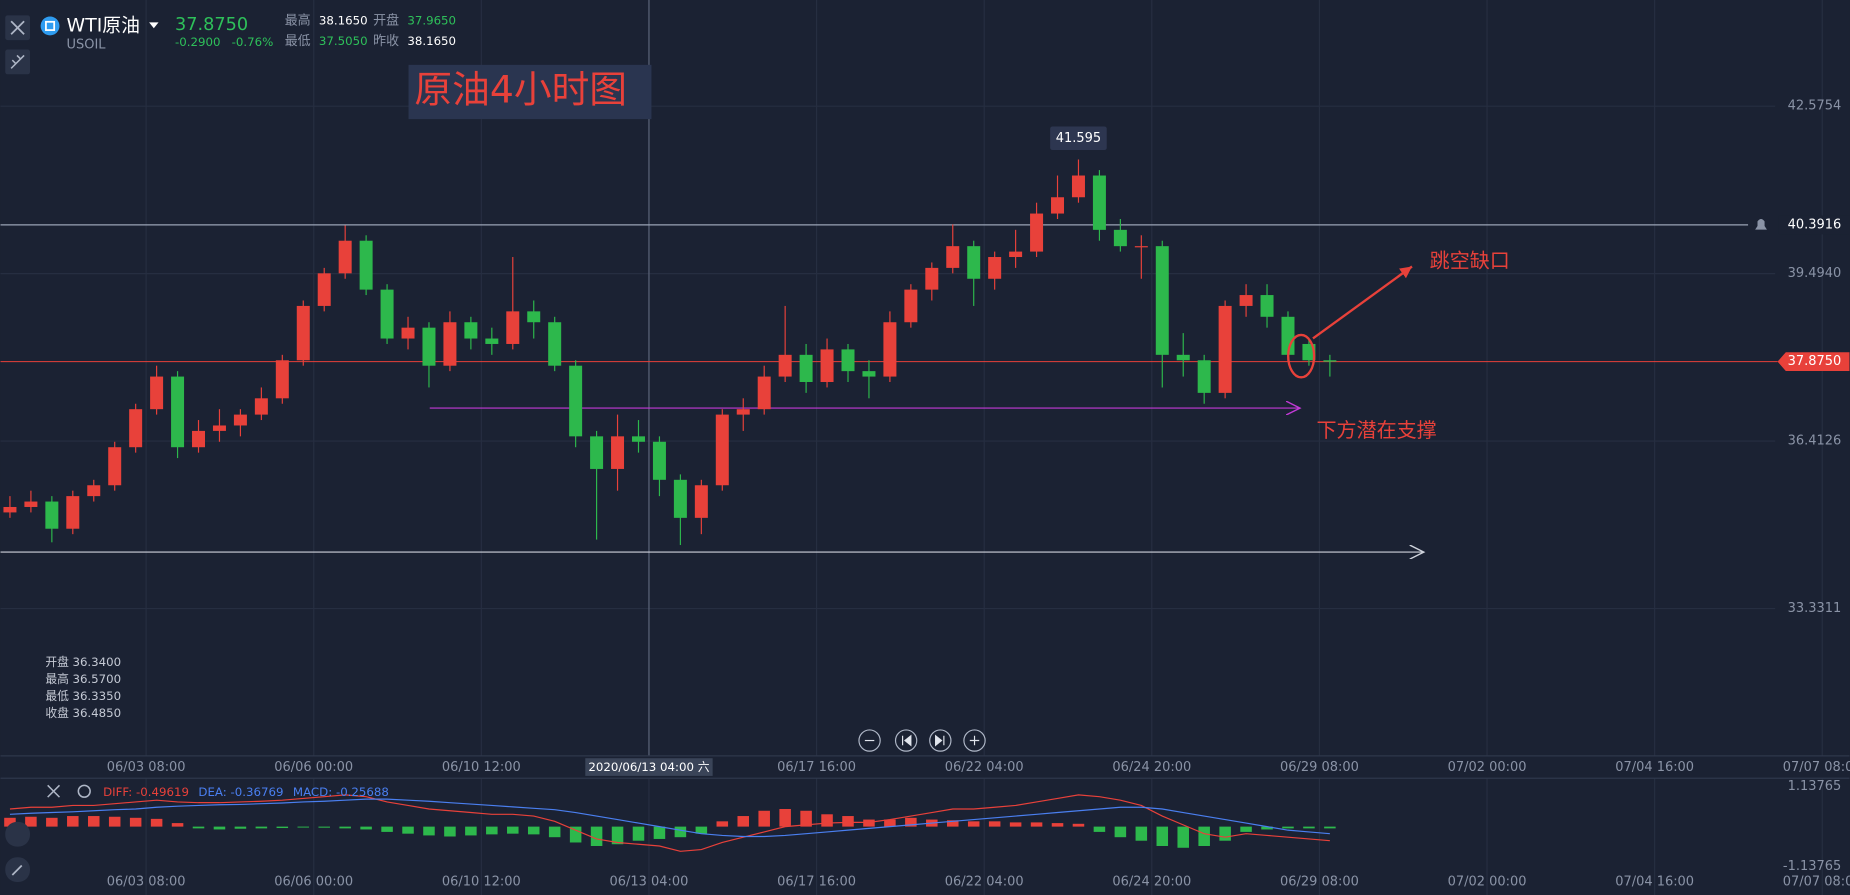 Image resolution: width=1850 pixels, height=895 pixels. What do you see at coordinates (1815, 786) in the screenshot?
I see `y-tick-label: 1.13765` at bounding box center [1815, 786].